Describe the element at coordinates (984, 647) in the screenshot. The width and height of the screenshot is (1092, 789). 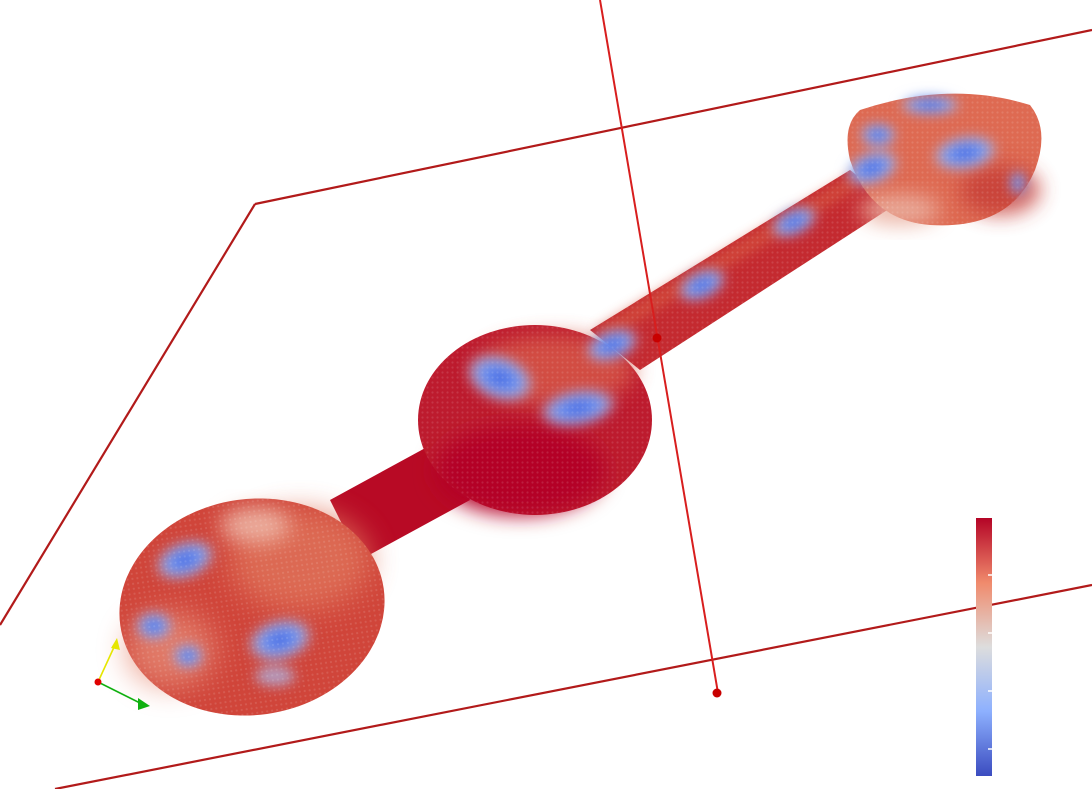
I see `color-legend-bar` at that location.